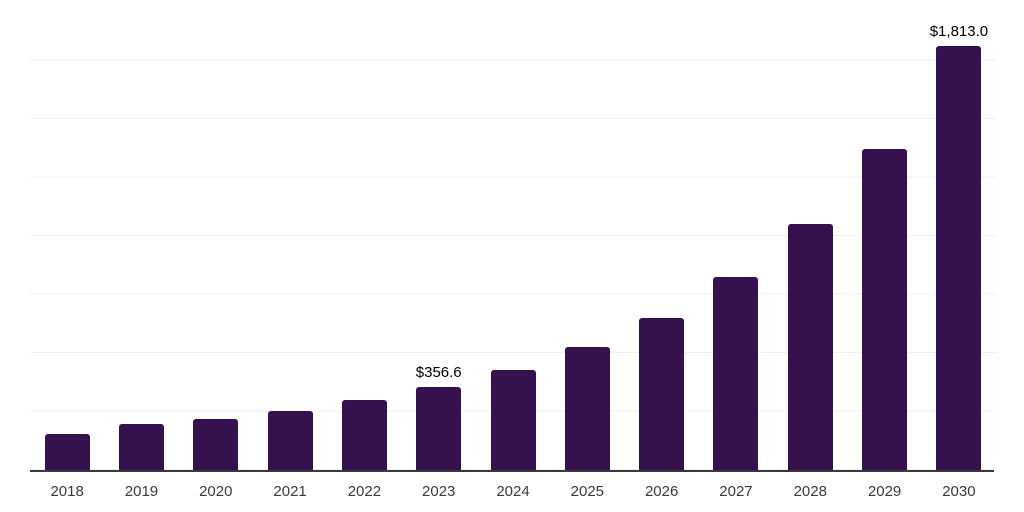 This screenshot has width=1024, height=512. Describe the element at coordinates (512, 471) in the screenshot. I see `x-axis-line` at that location.